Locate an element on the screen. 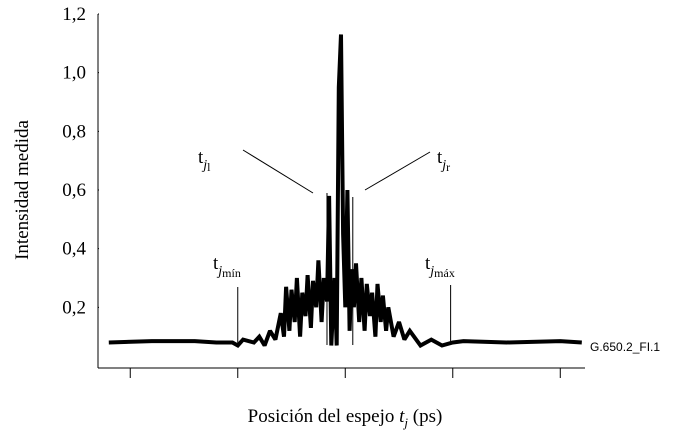 Image resolution: width=683 pixels, height=441 pixels. y-tick-label: 1,0 is located at coordinates (74, 73).